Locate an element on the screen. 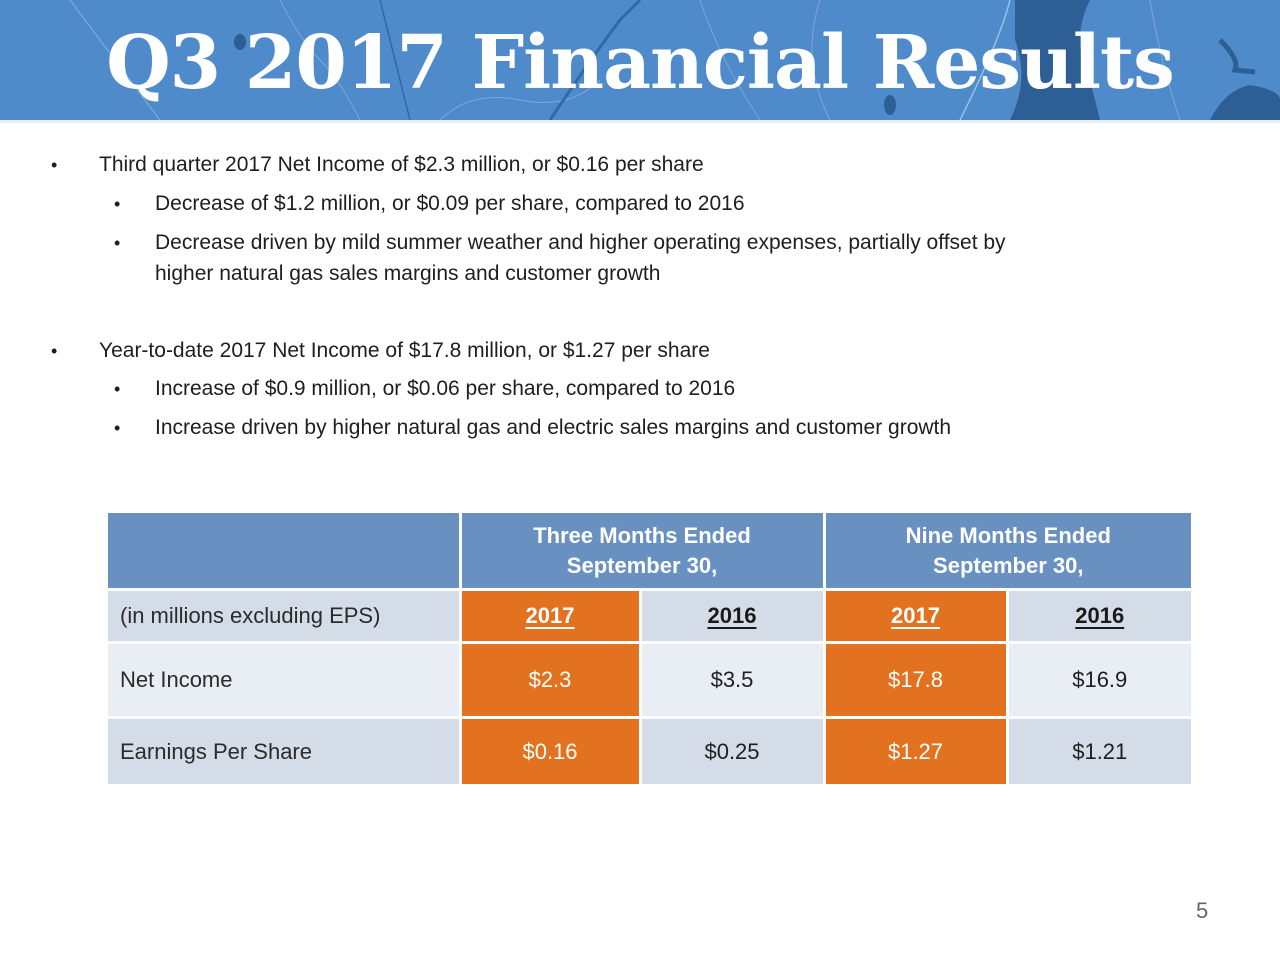 The width and height of the screenshot is (1280, 960). value-cell: $0.16 is located at coordinates (549, 750).